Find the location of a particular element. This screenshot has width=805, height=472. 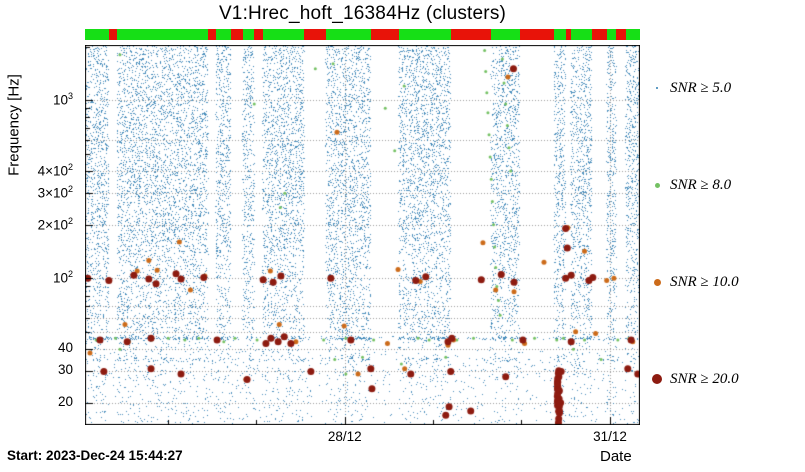

legend-item: SNR ≥ 20.0 is located at coordinates (693, 379).